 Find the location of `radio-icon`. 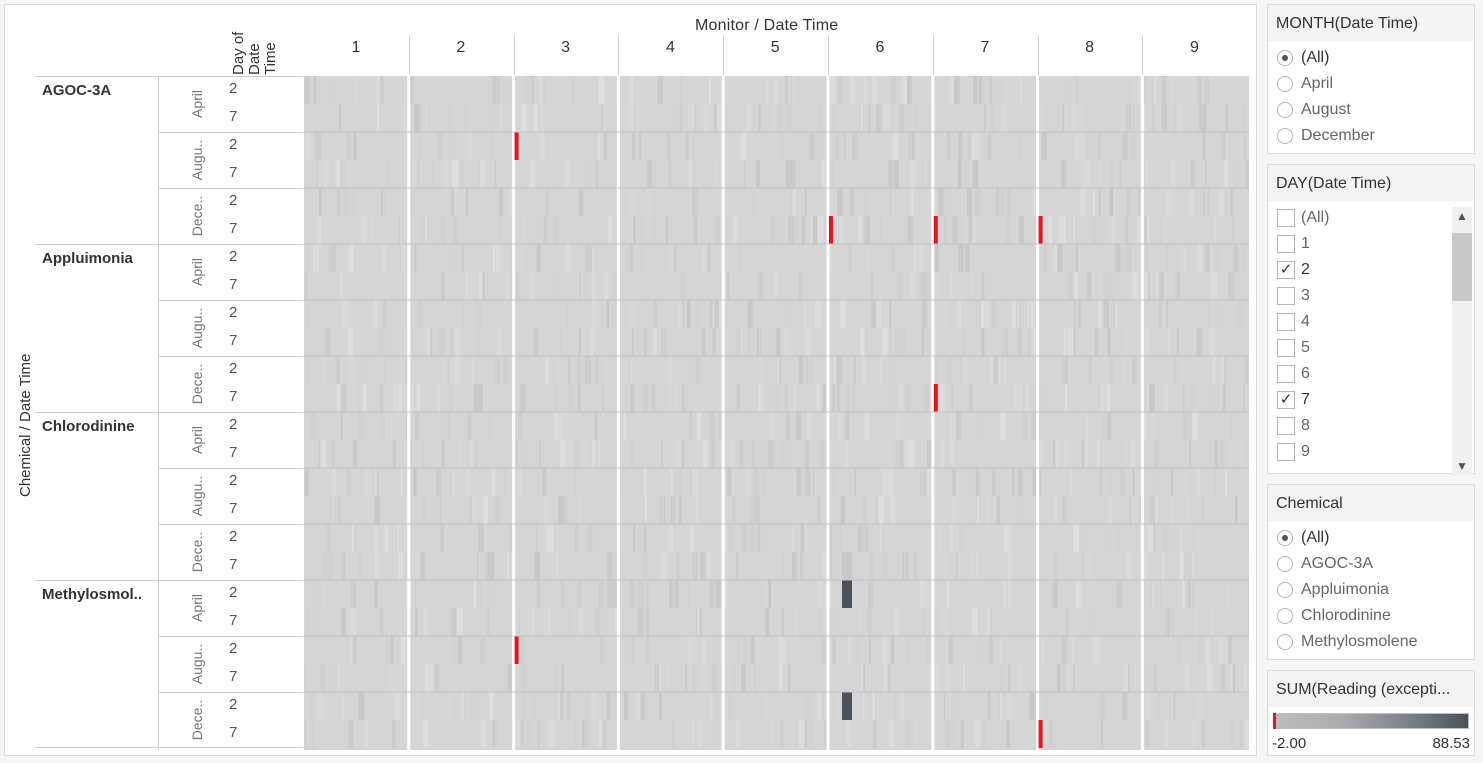

radio-icon is located at coordinates (1285, 58).